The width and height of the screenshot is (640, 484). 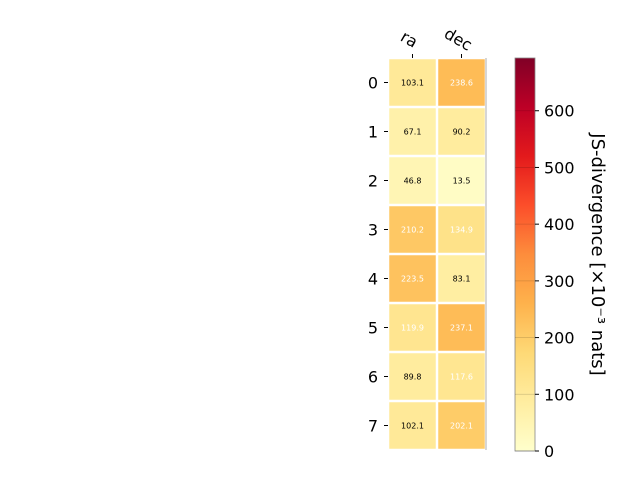 I want to click on row-label: 6, so click(x=373, y=377).